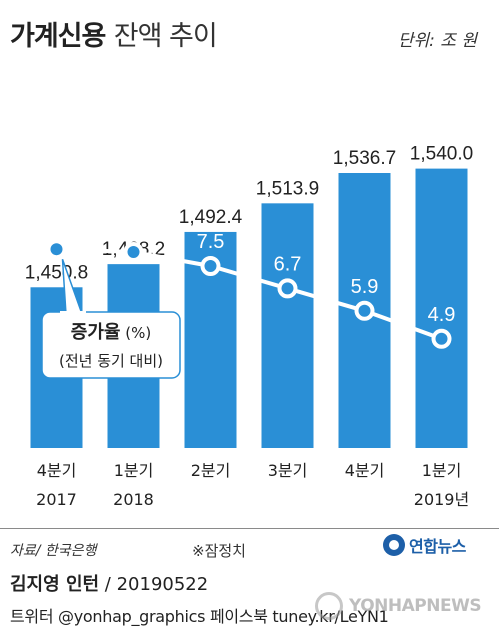 Image resolution: width=499 pixels, height=637 pixels. What do you see at coordinates (288, 264) in the screenshot?
I see `growth-value-label: 6.7` at bounding box center [288, 264].